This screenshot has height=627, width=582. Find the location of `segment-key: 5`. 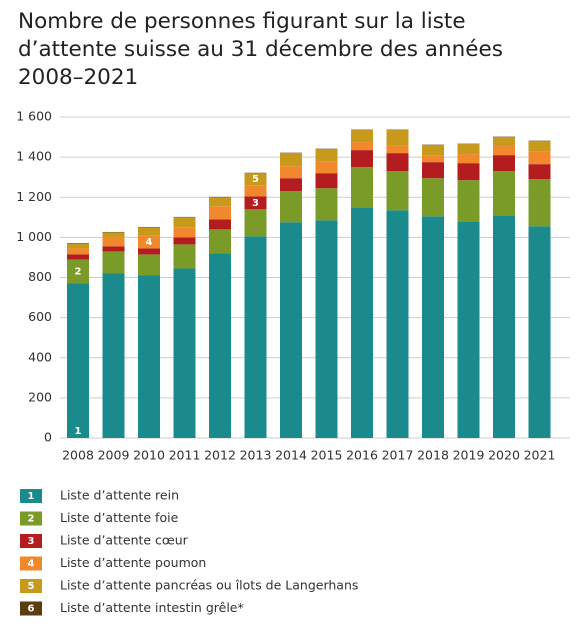

segment-key: 5 is located at coordinates (255, 179).